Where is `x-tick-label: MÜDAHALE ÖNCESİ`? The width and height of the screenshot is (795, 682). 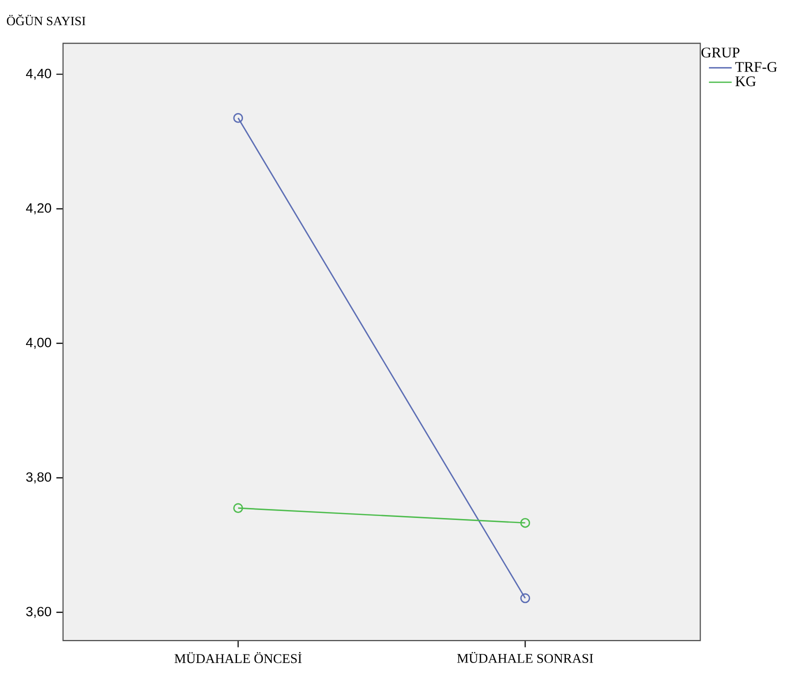 x-tick-label: MÜDAHALE ÖNCESİ is located at coordinates (238, 658).